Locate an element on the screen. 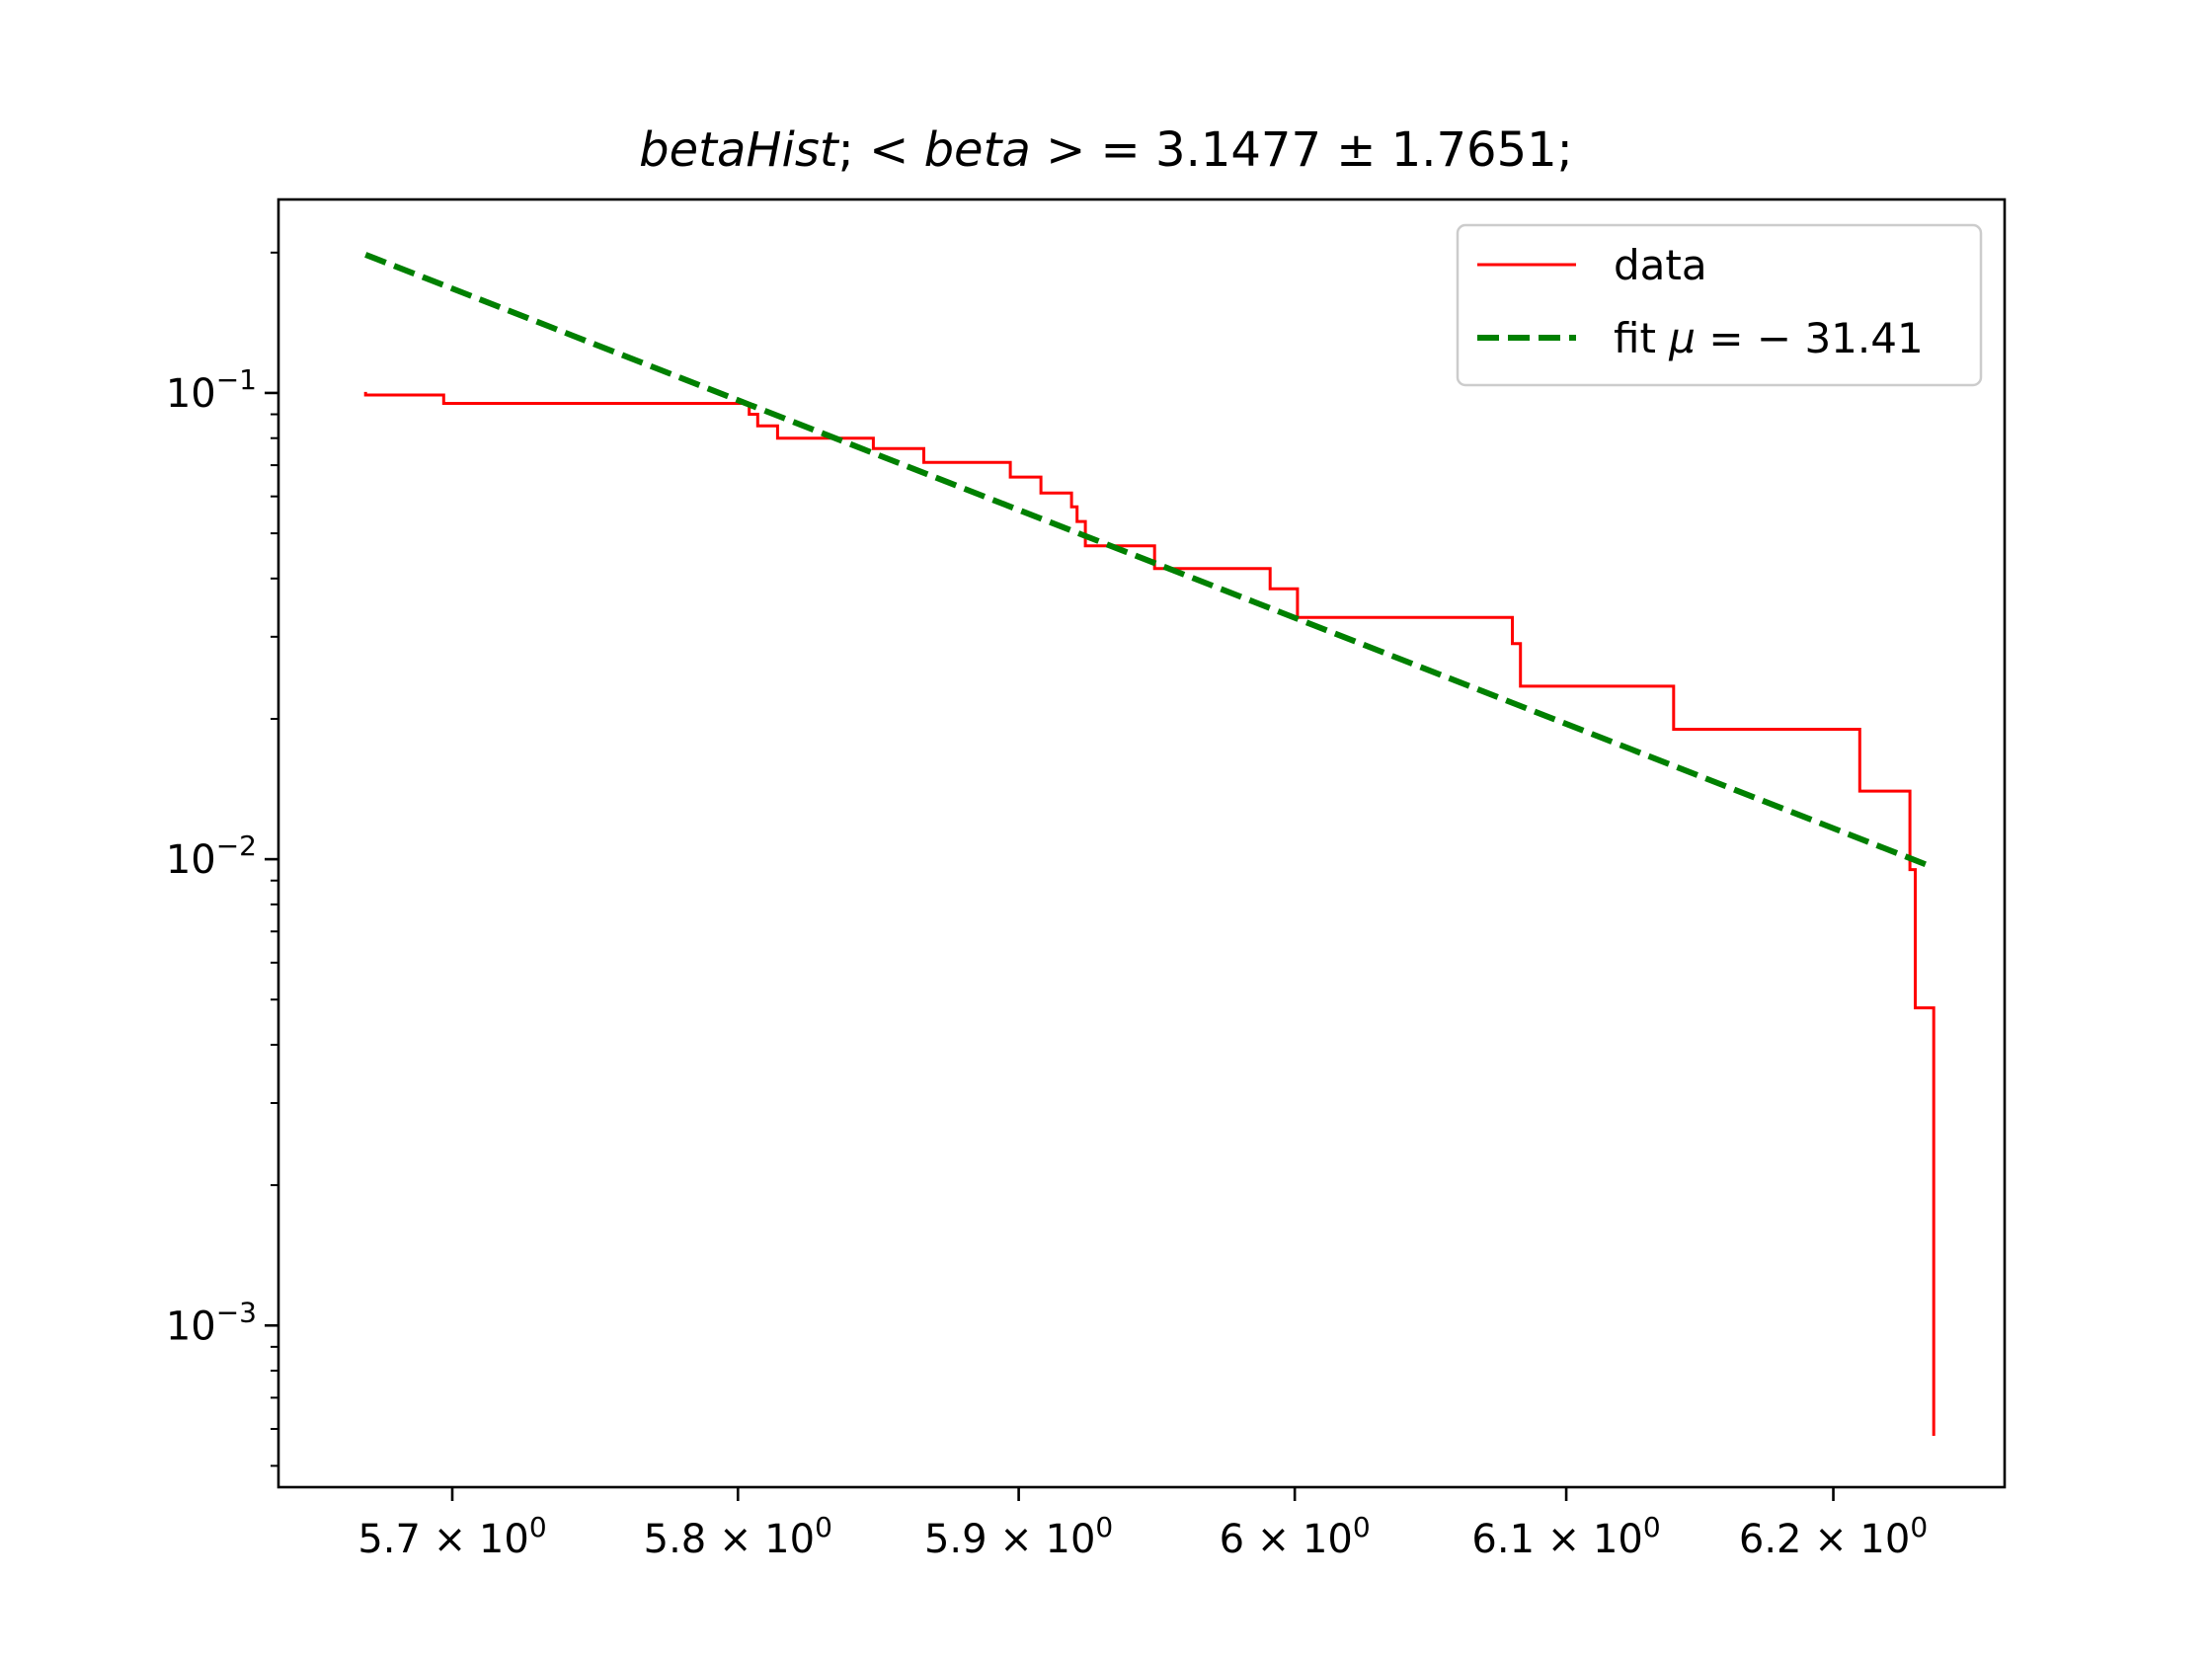 The width and height of the screenshot is (2212, 1659). y-axis-ticks: 10⁻¹ 10⁻² 10⁻³ is located at coordinates (222, 859).